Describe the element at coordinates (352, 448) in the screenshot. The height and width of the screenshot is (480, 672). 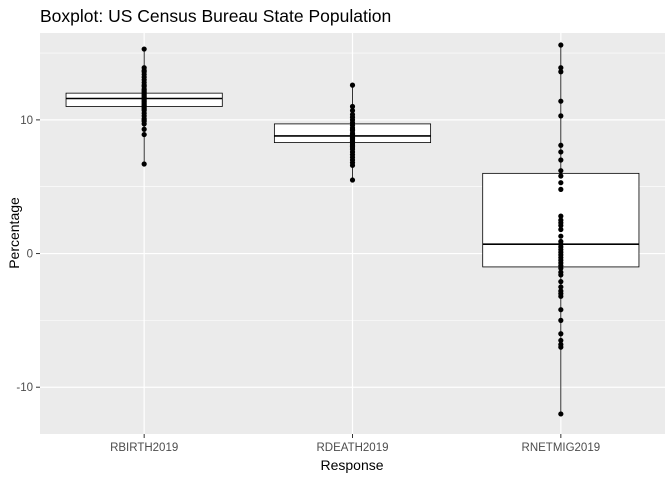
I see `x-tick-label: RDEATH2019` at that location.